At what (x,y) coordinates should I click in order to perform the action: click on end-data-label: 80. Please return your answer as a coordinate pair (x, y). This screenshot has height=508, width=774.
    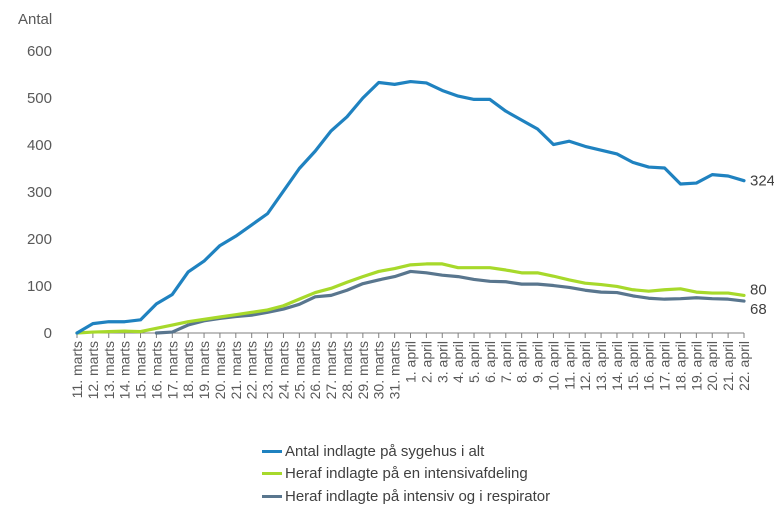
    Looking at the image, I should click on (758, 289).